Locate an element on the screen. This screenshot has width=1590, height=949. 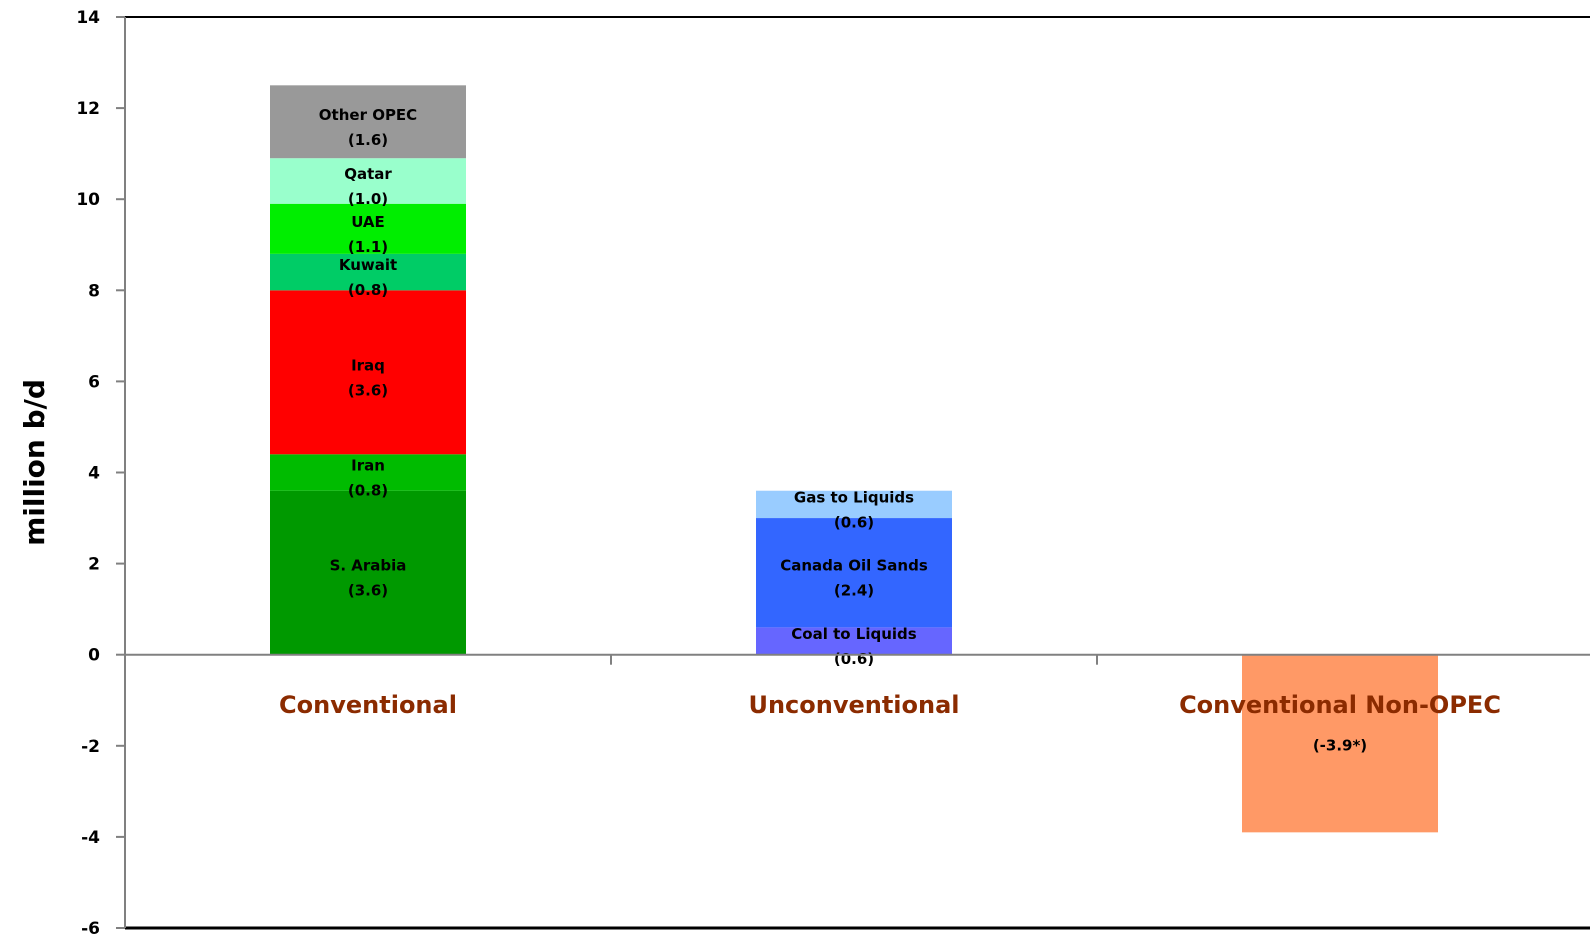
y-tick-label: 4 is located at coordinates (94, 474).